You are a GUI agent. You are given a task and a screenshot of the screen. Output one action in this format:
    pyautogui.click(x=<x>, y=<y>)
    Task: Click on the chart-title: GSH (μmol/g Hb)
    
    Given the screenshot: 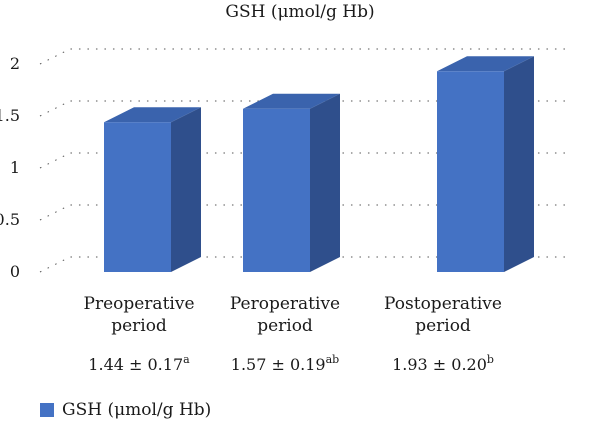 What is the action you would take?
    pyautogui.click(x=300, y=12)
    